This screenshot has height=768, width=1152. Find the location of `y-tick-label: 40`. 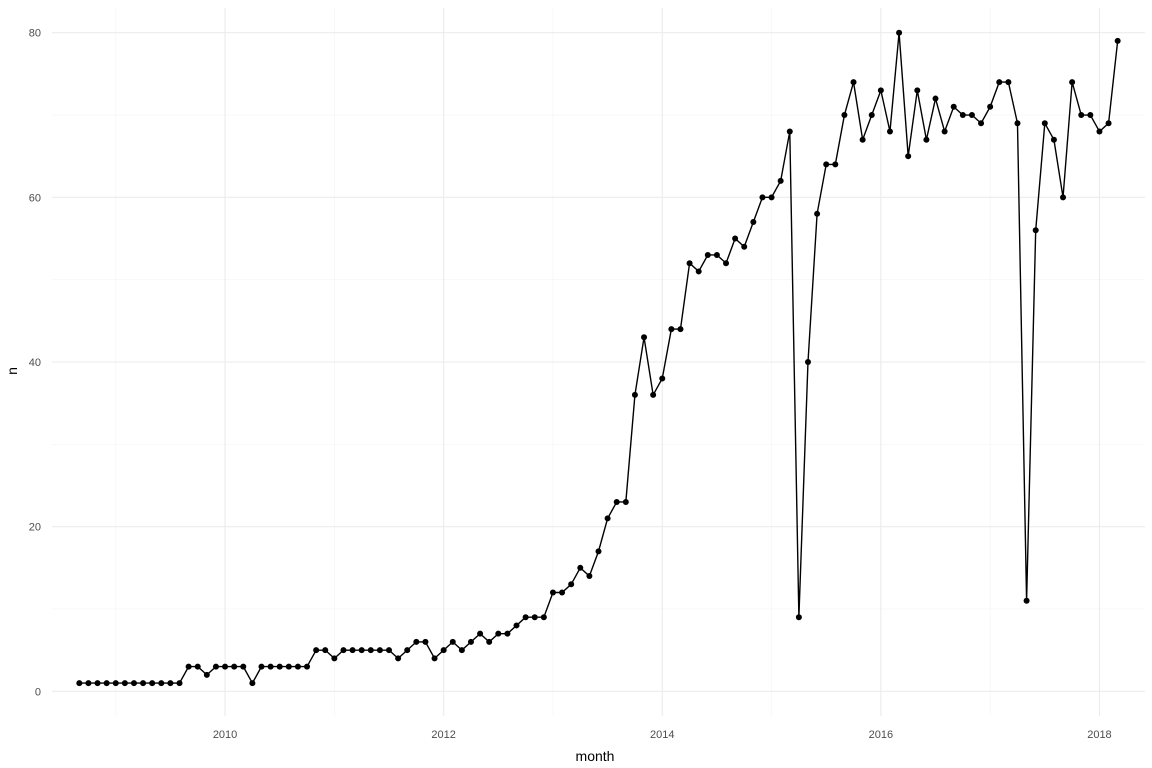

y-tick-label: 40 is located at coordinates (35, 363).